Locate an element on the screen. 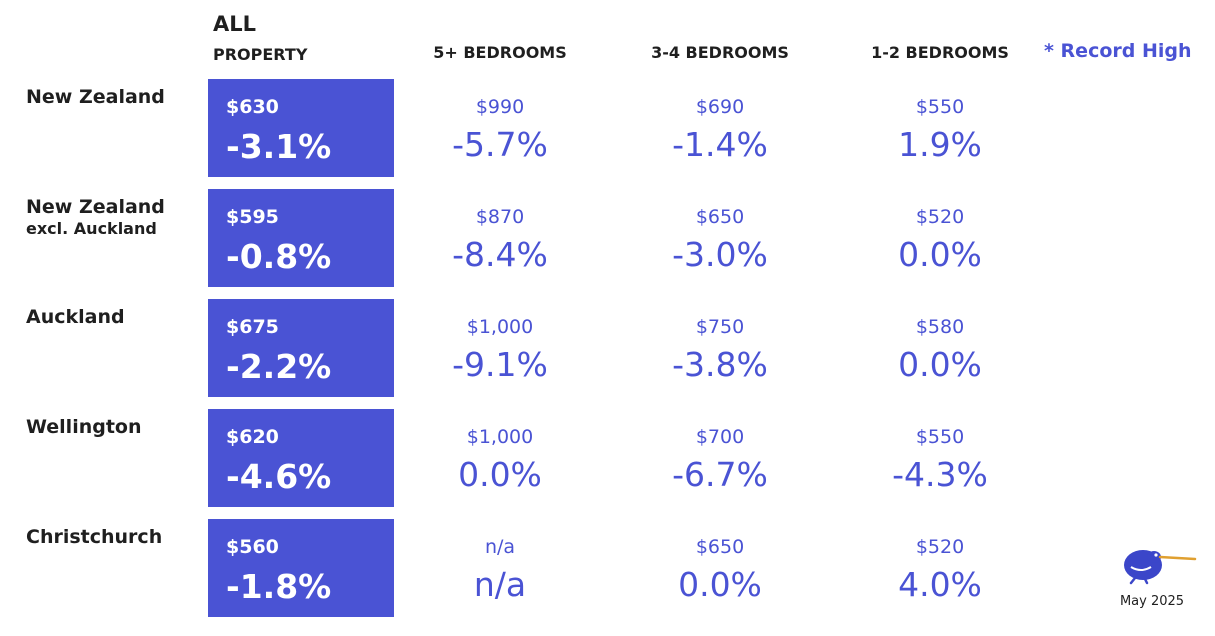 Image resolution: width=1215 pixels, height=636 pixels. region-name: Christchurch is located at coordinates (94, 537).